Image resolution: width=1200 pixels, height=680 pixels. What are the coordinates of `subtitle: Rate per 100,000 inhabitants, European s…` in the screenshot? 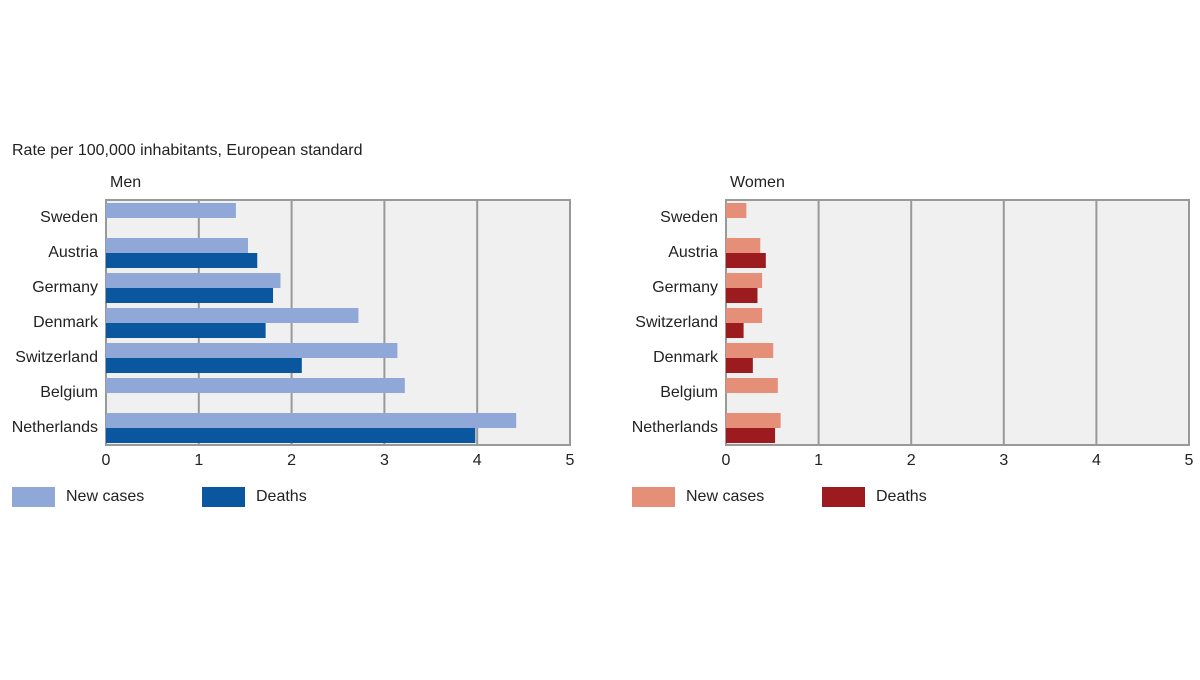 It's located at (187, 150).